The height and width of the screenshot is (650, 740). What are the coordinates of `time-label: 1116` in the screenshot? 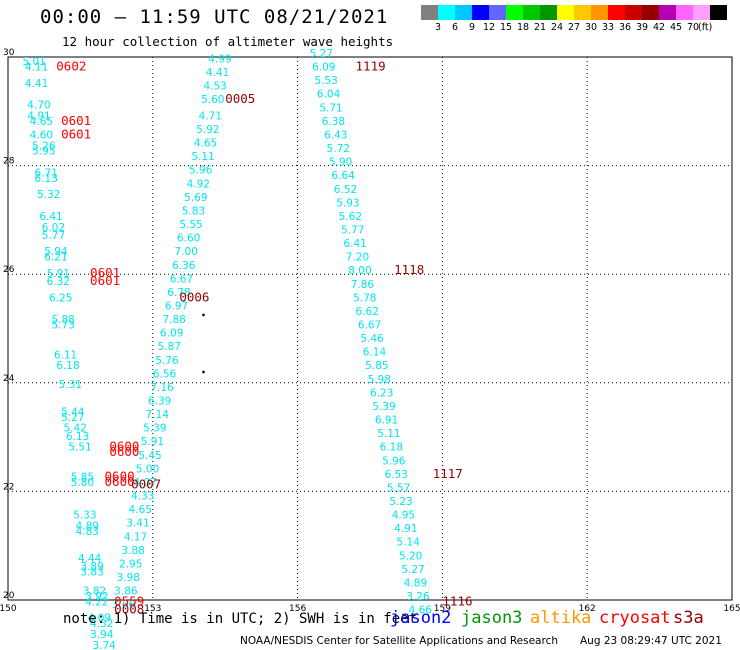 It's located at (457, 600).